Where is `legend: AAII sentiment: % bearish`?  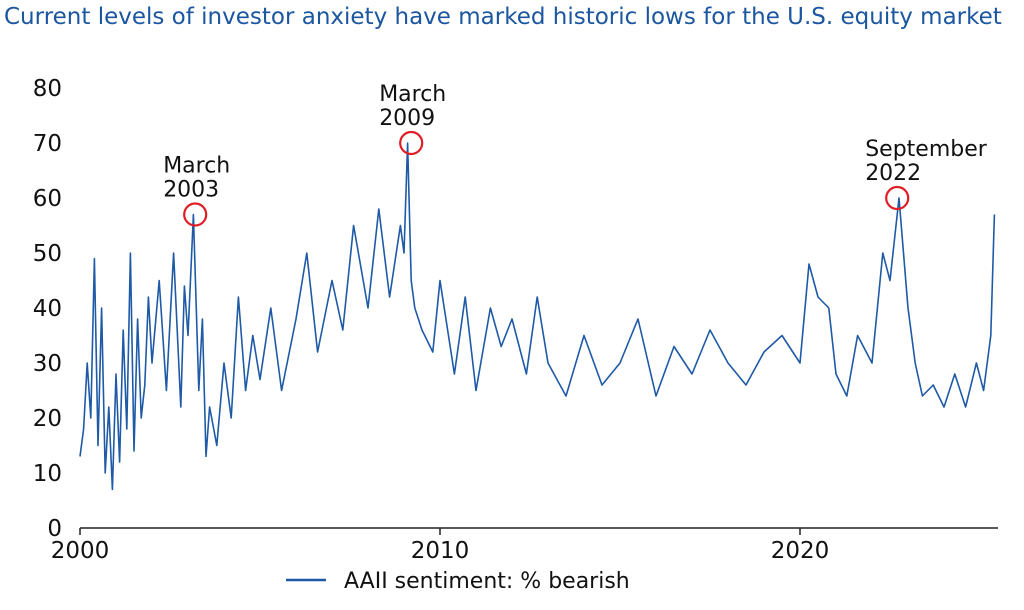
legend: AAII sentiment: % bearish is located at coordinates (458, 581).